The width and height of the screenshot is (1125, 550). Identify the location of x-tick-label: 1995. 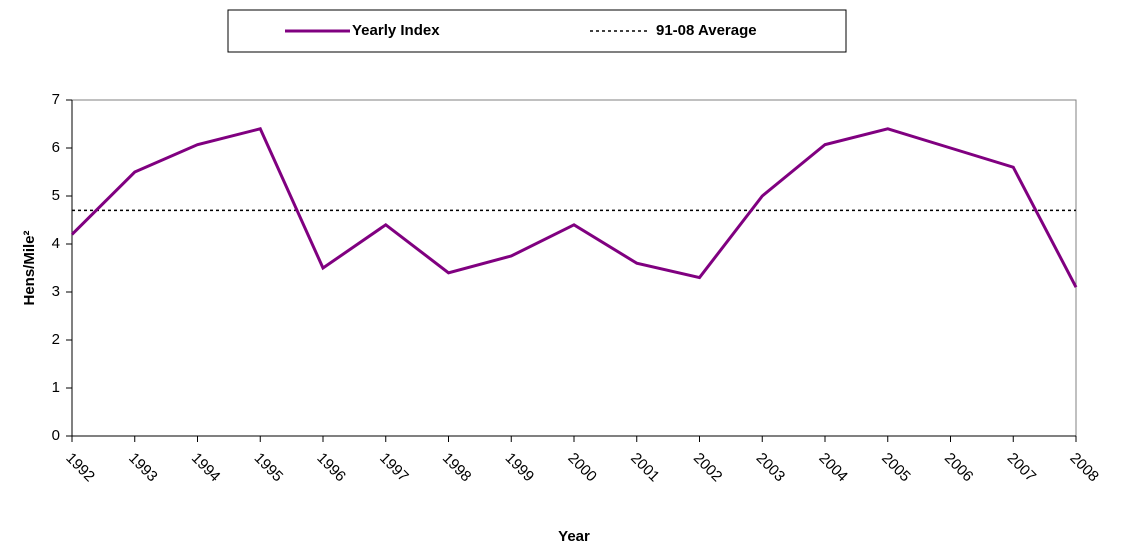
(269, 468).